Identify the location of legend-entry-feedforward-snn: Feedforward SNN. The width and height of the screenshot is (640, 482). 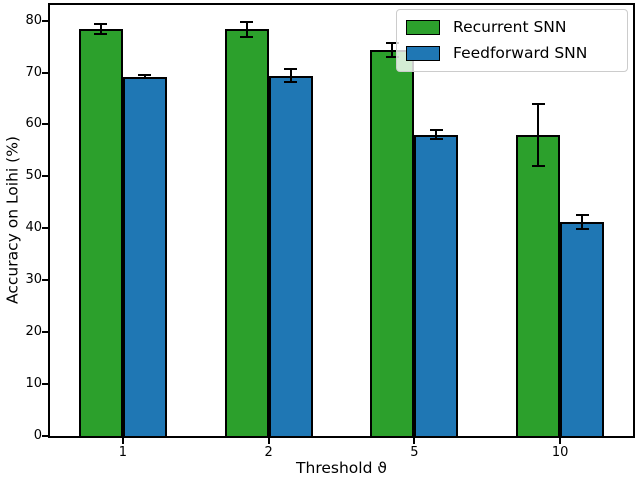
(511, 53).